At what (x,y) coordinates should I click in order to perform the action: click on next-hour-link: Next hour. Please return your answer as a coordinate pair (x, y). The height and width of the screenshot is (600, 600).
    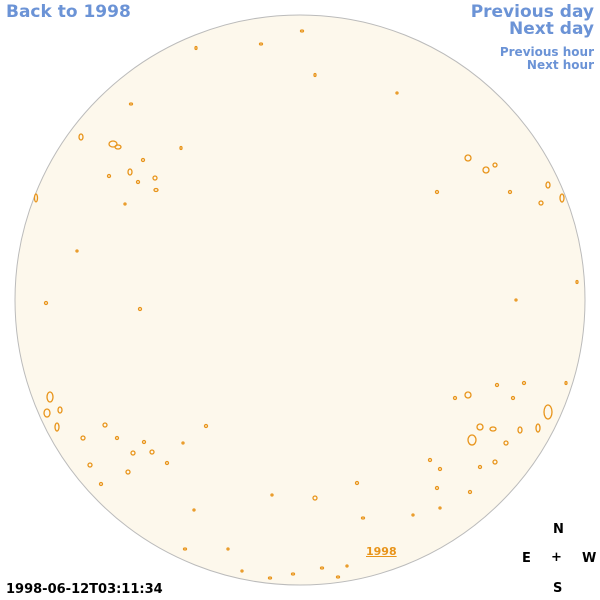
    Looking at the image, I should click on (560, 65).